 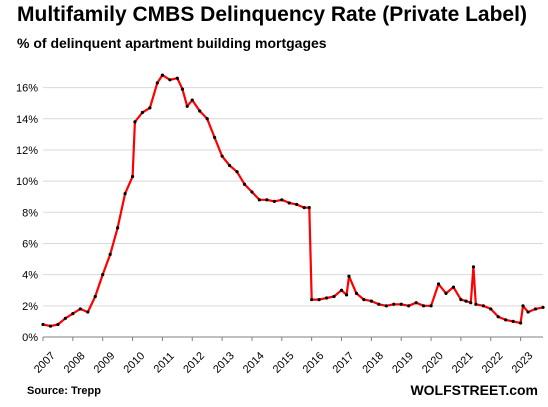 I want to click on x-tick-label: 2023, so click(x=523, y=363).